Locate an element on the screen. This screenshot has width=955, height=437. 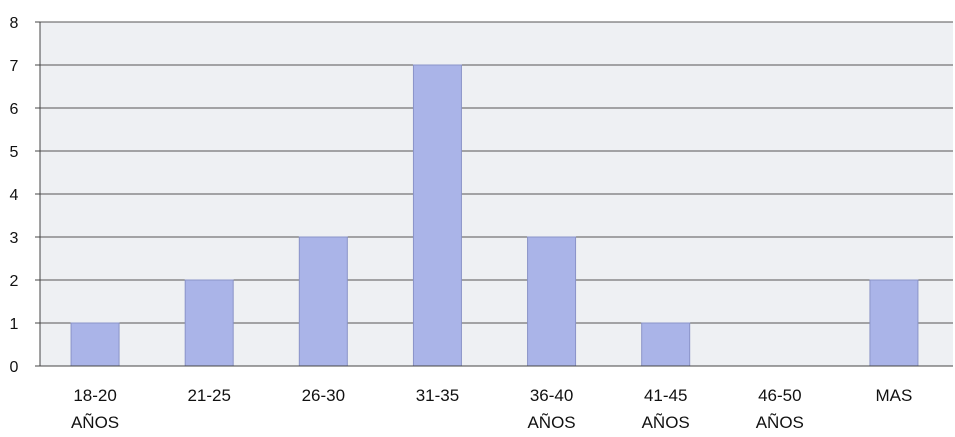
x-tick-label-line: 26-30 is located at coordinates (323, 395).